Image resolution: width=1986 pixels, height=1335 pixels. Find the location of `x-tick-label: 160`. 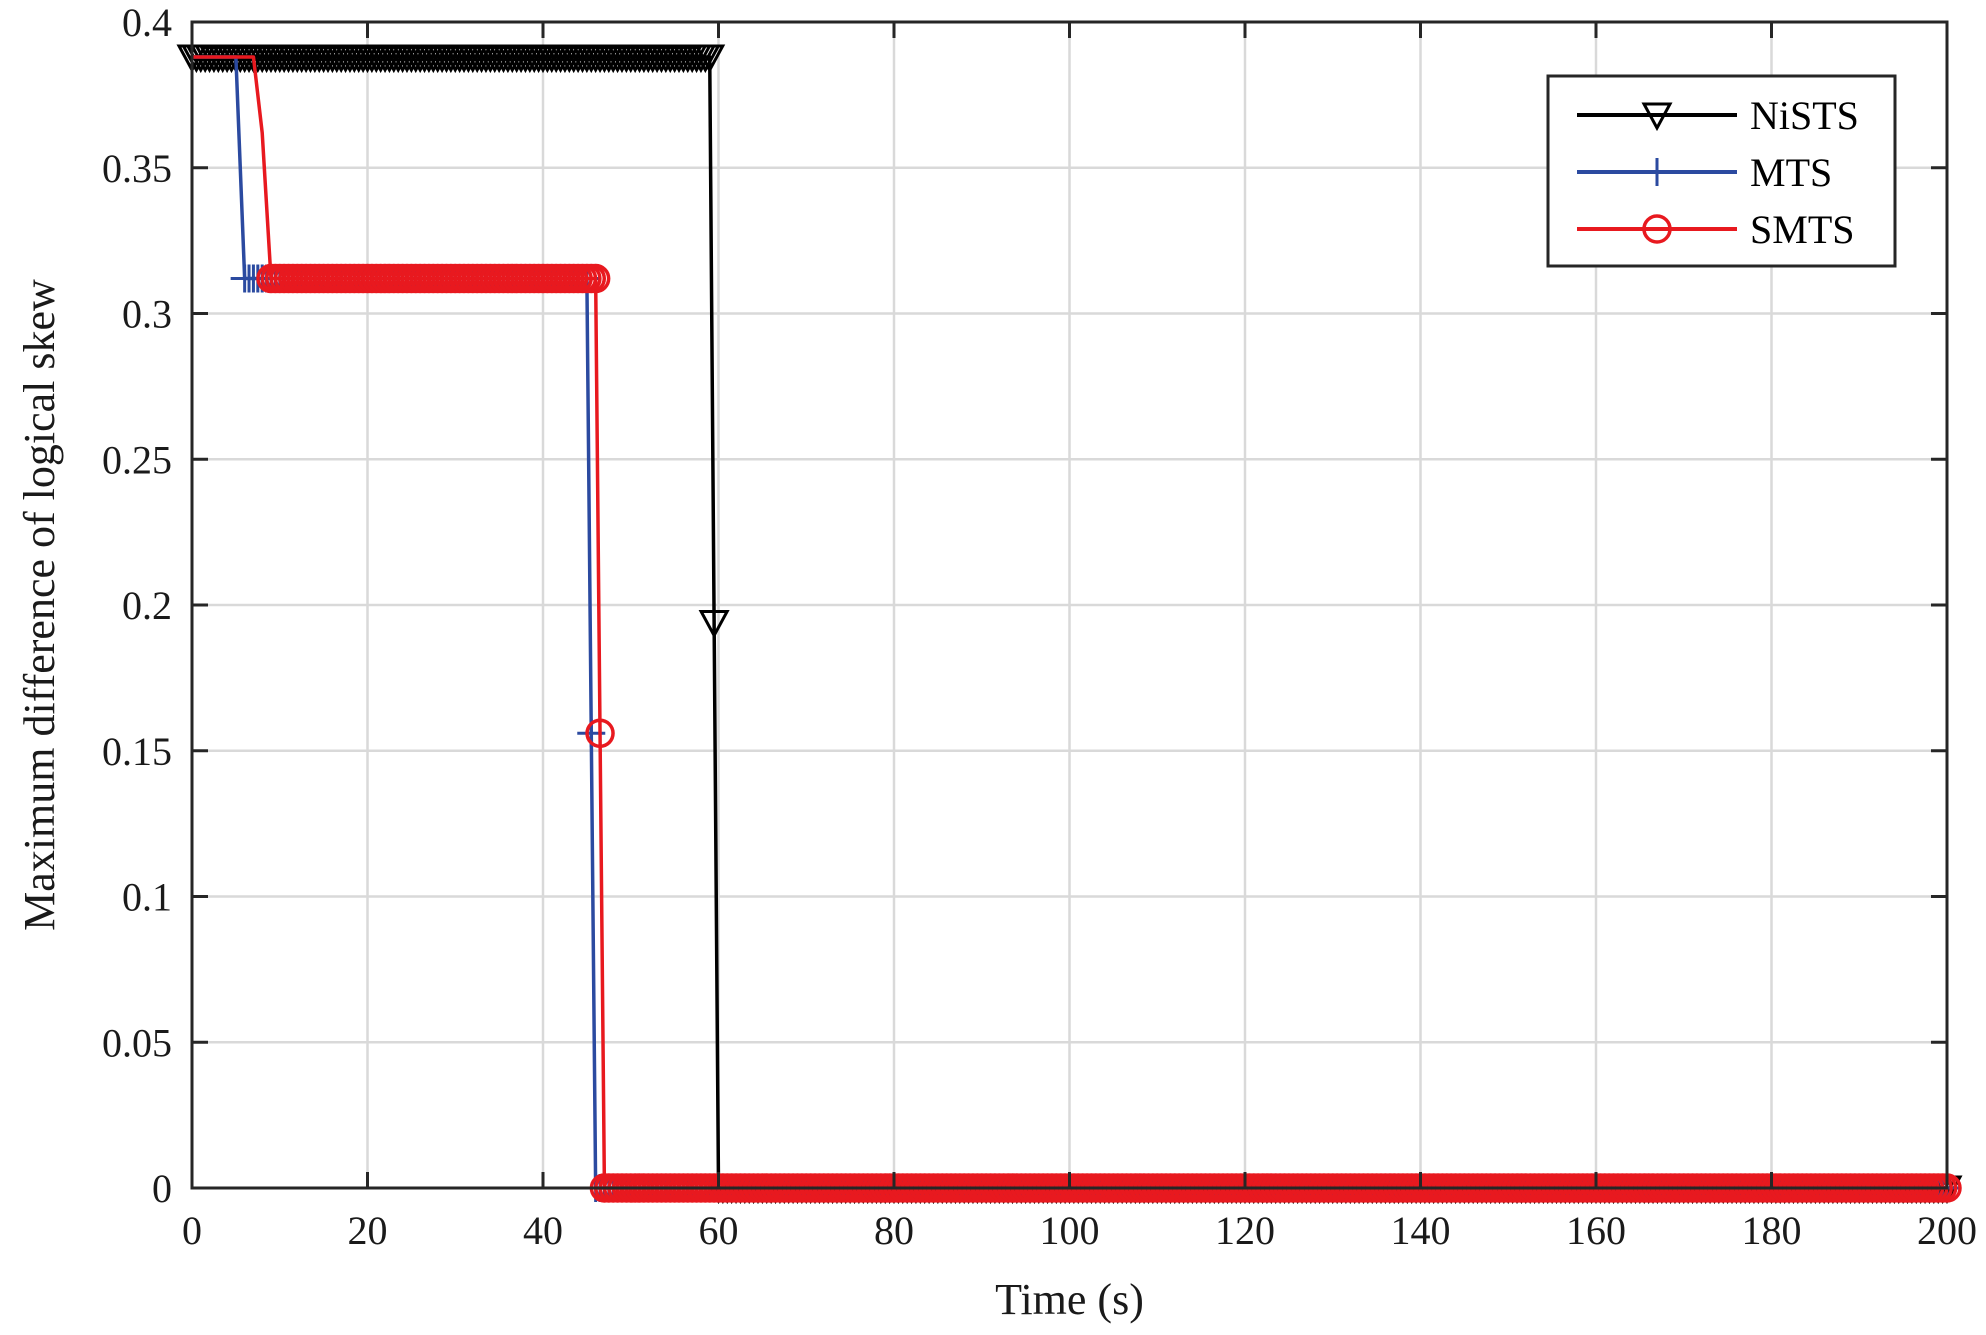

x-tick-label: 160 is located at coordinates (1596, 1230).